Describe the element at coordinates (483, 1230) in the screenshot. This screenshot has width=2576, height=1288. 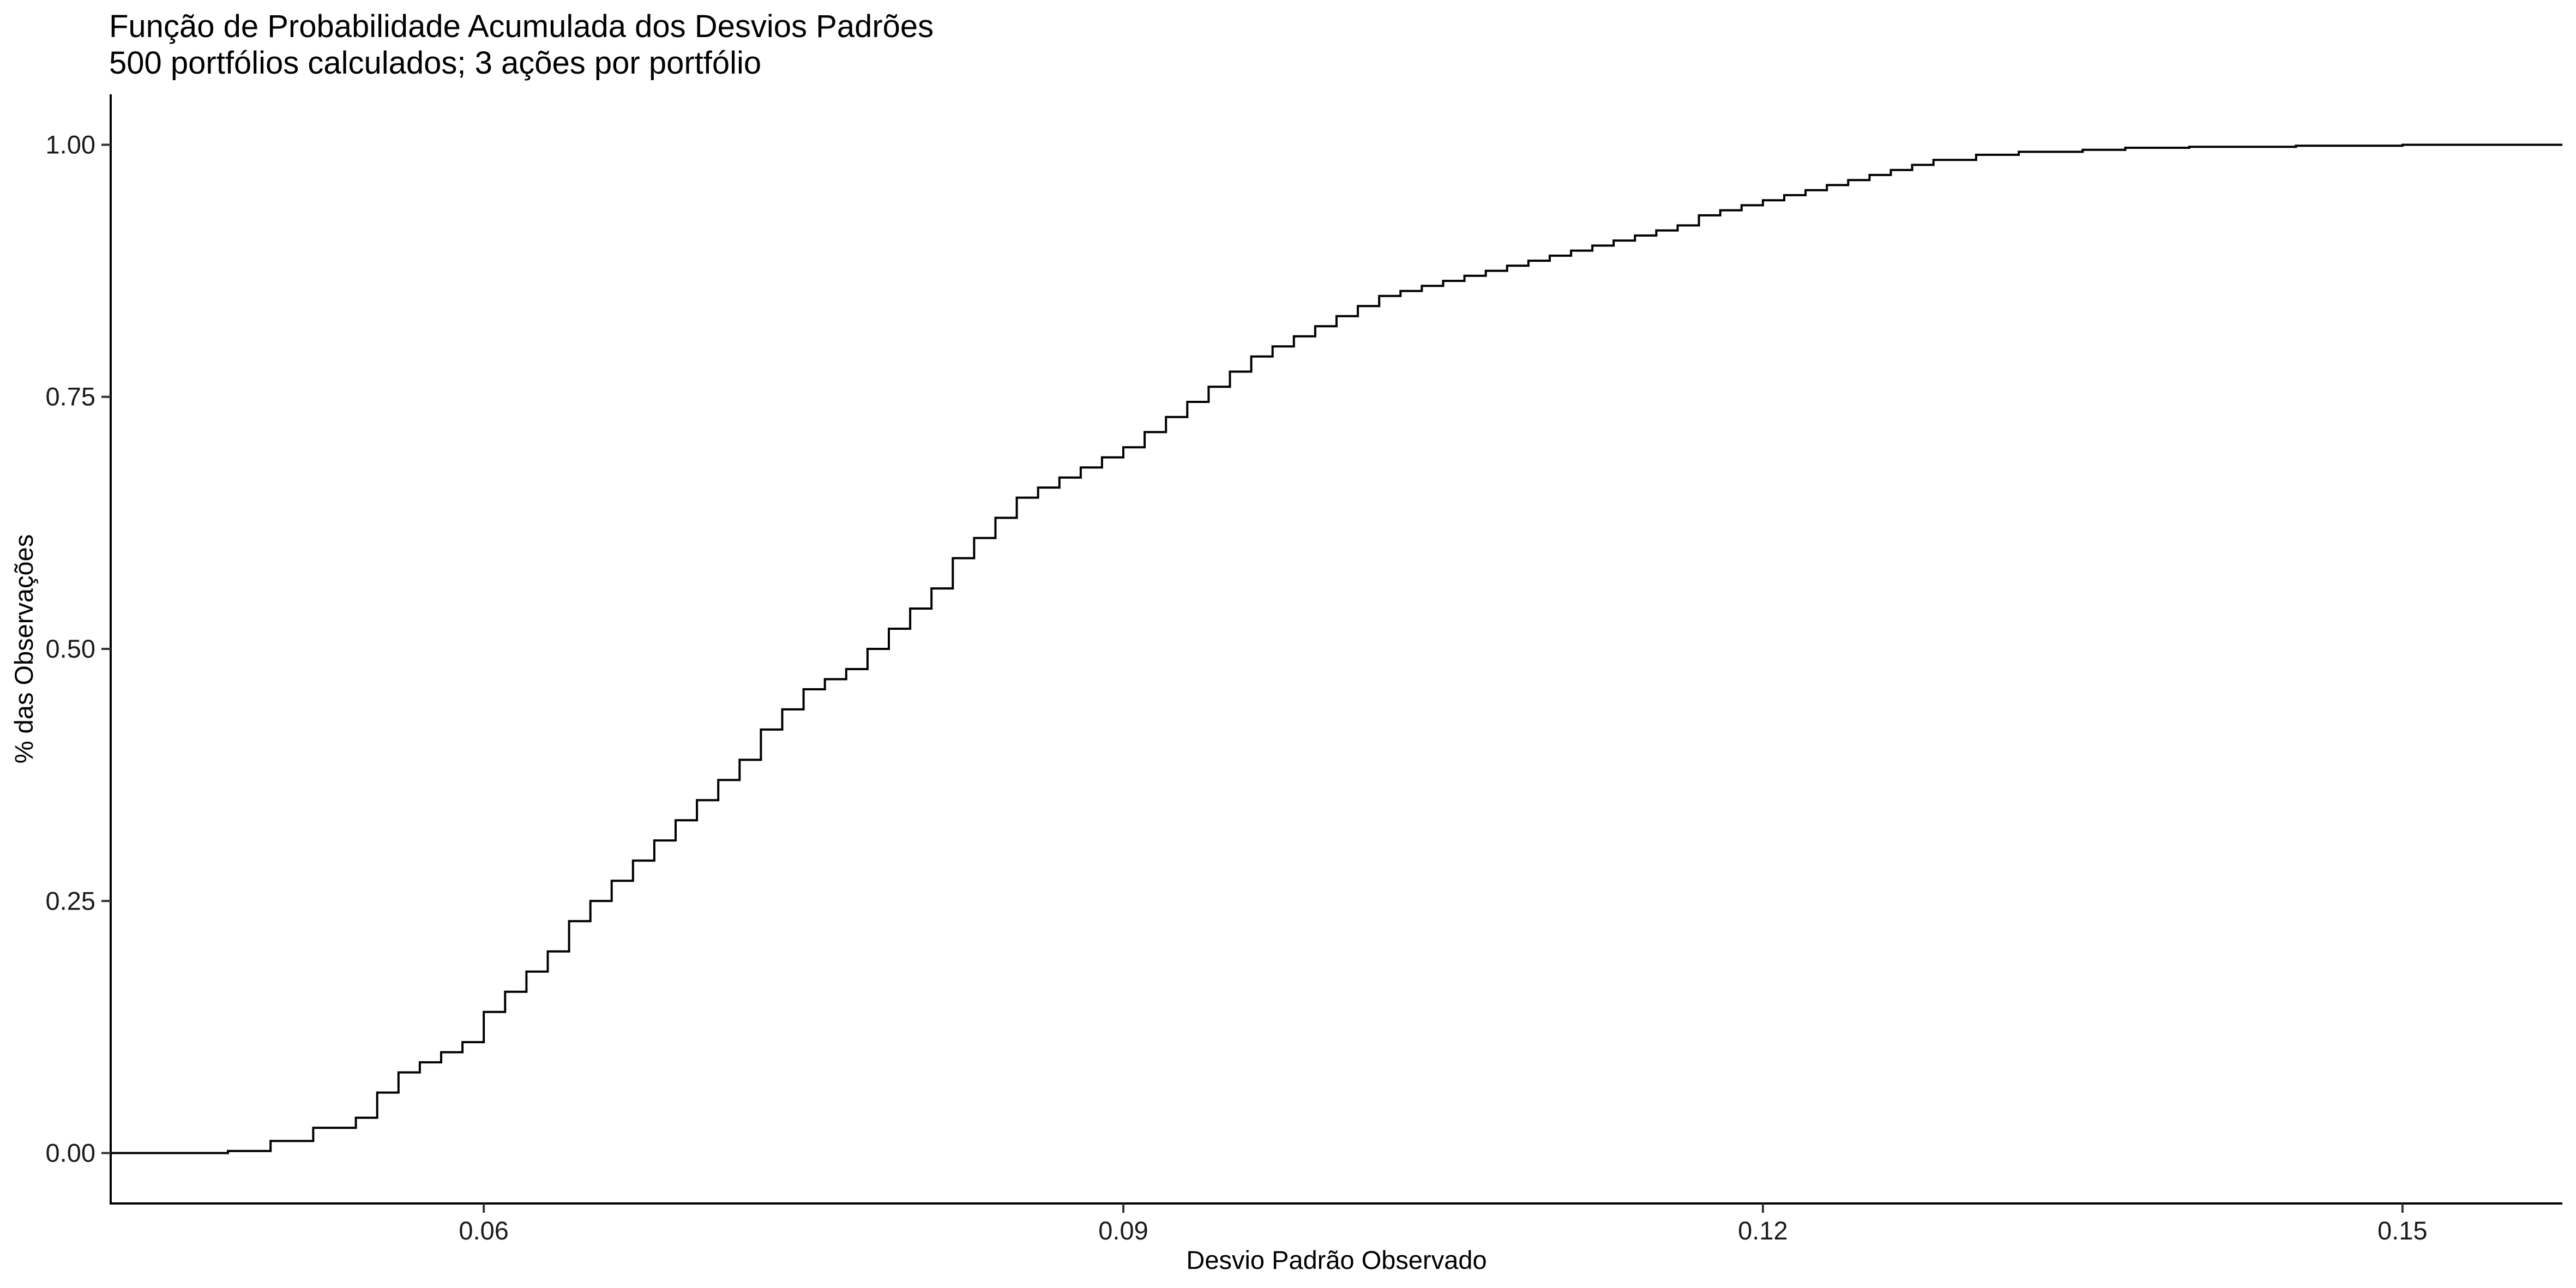
I see `x-tick-label: 0.06` at that location.